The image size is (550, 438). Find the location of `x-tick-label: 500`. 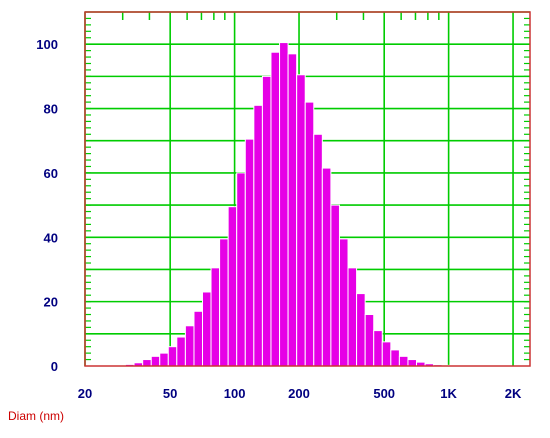

x-tick-label: 500 is located at coordinates (384, 393).